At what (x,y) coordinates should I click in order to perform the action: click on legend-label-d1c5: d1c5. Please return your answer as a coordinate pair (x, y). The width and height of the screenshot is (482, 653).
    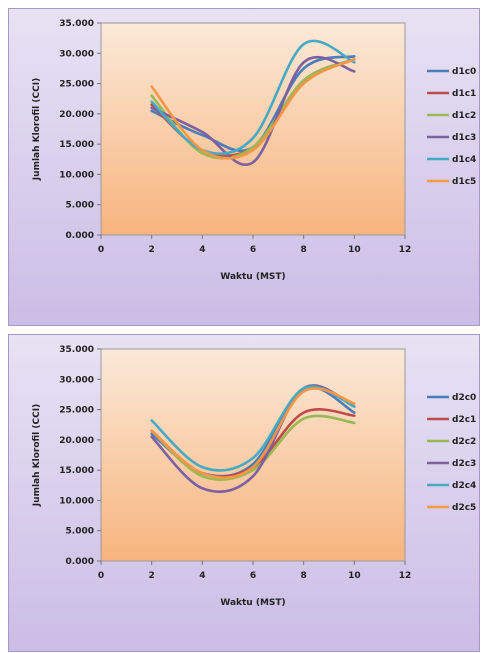
    Looking at the image, I should click on (464, 182).